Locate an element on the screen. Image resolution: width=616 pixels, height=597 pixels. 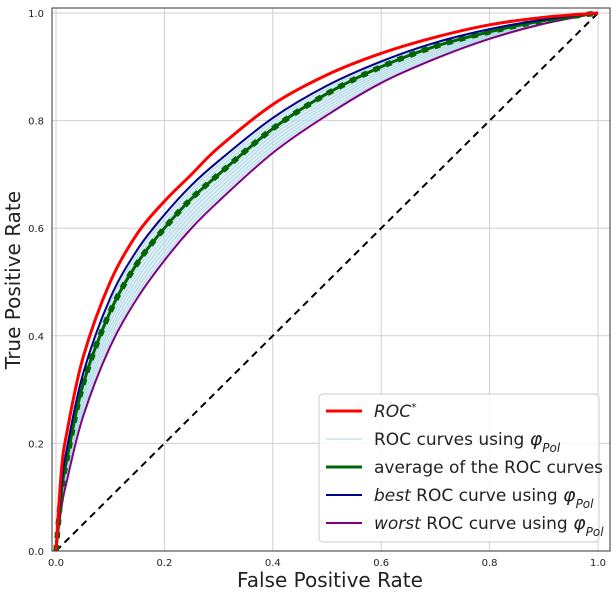
legend-box is located at coordinates (459, 468).